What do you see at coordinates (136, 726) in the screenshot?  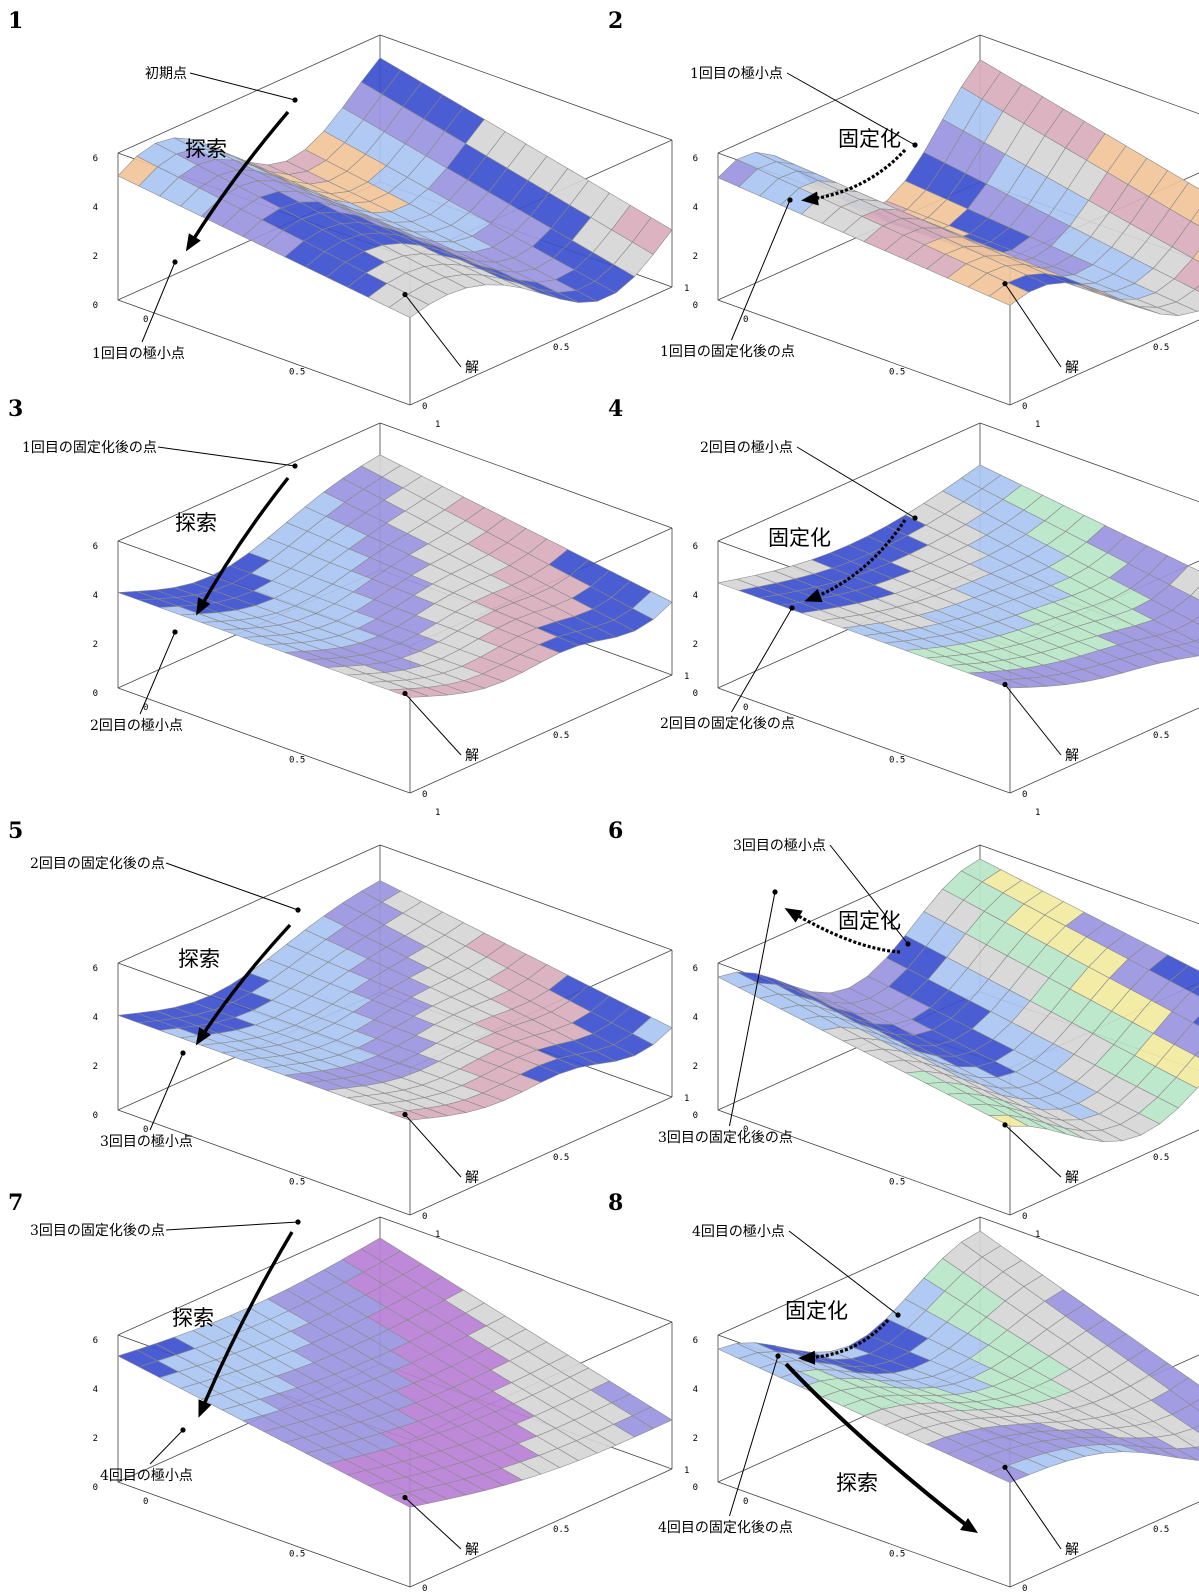 I see `callout-end: 2回目の極小点` at bounding box center [136, 726].